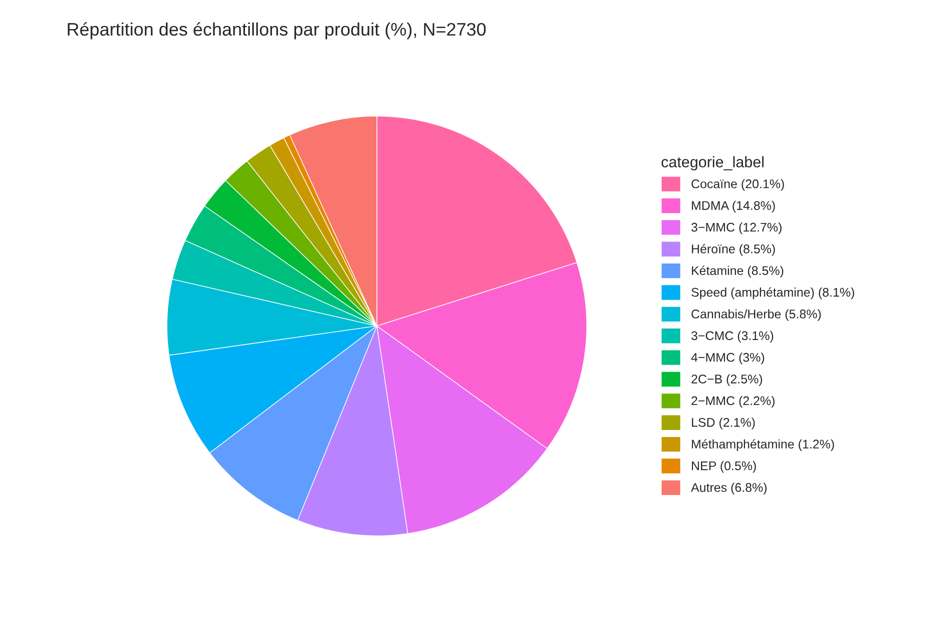  I want to click on legend-label: 4−MMC (3%), so click(727, 358).